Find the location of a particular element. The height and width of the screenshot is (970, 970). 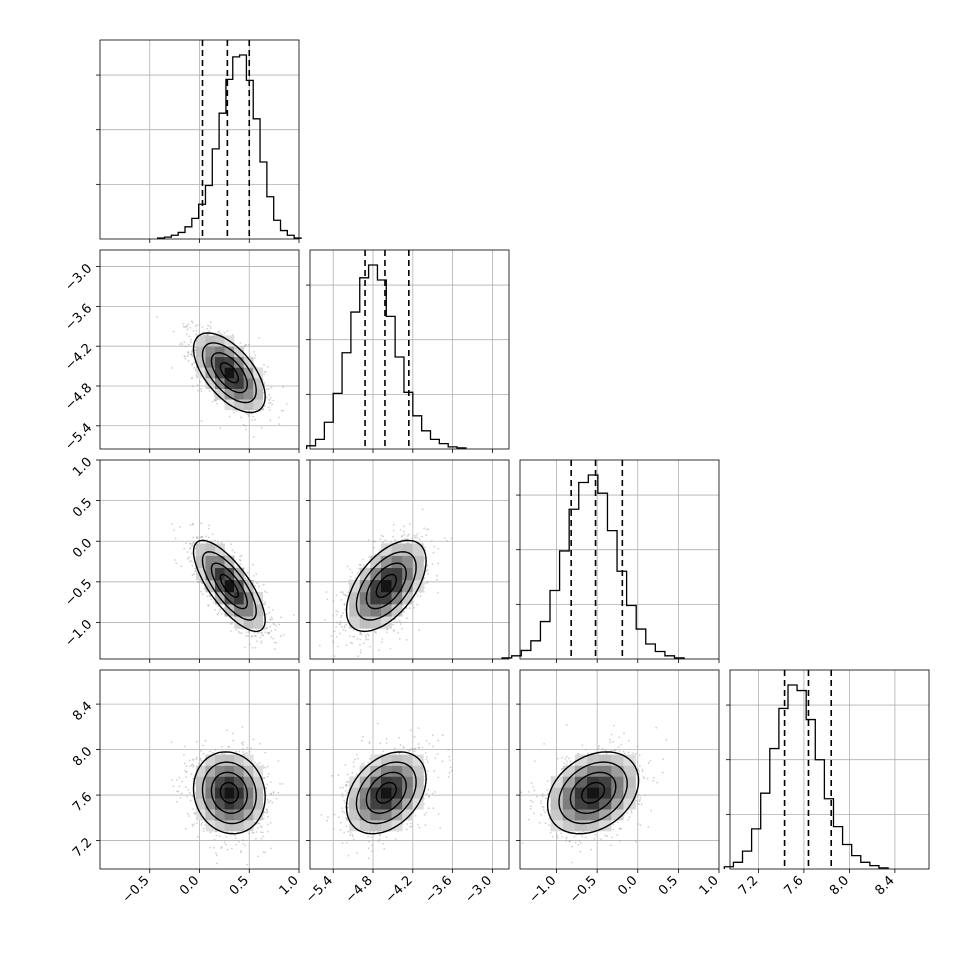

contour is located at coordinates (229, 586).